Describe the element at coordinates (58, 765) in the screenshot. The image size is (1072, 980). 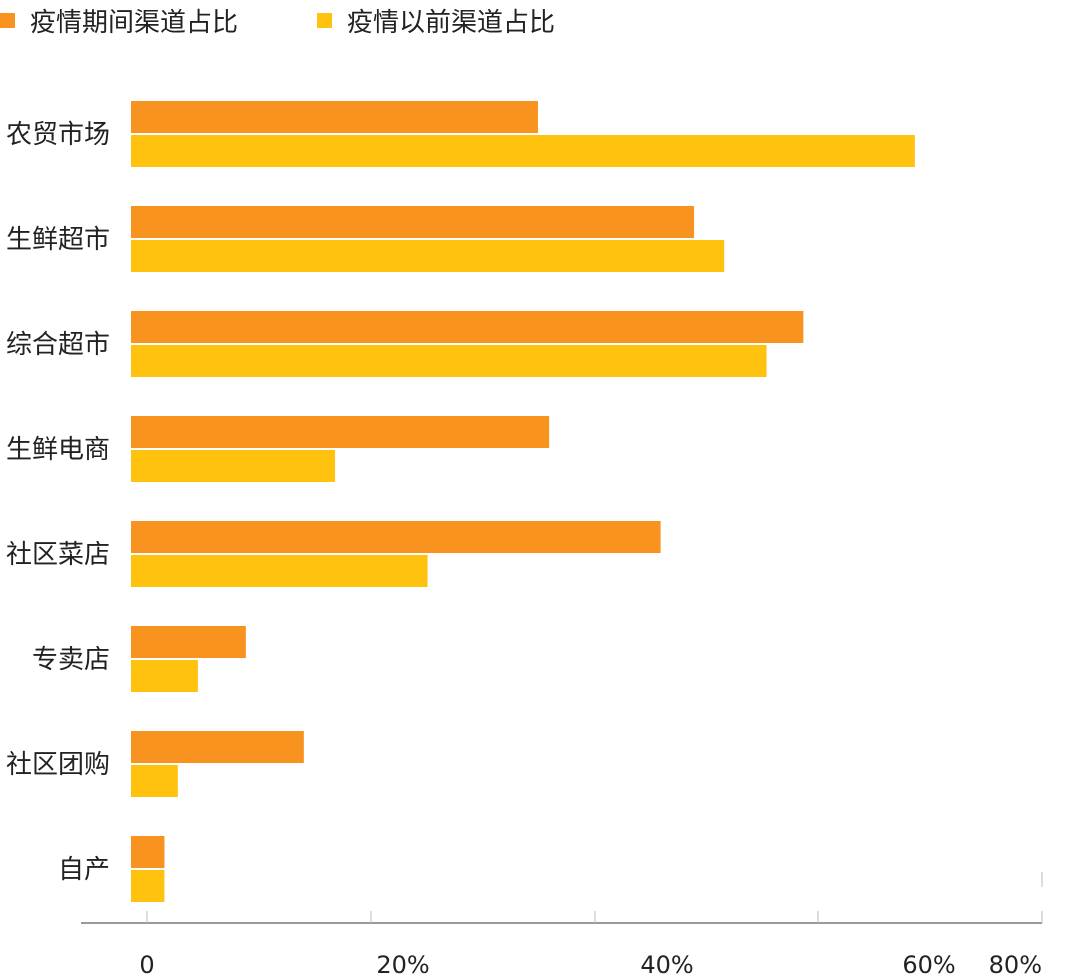
I see `category-label-6: 社区团购` at that location.